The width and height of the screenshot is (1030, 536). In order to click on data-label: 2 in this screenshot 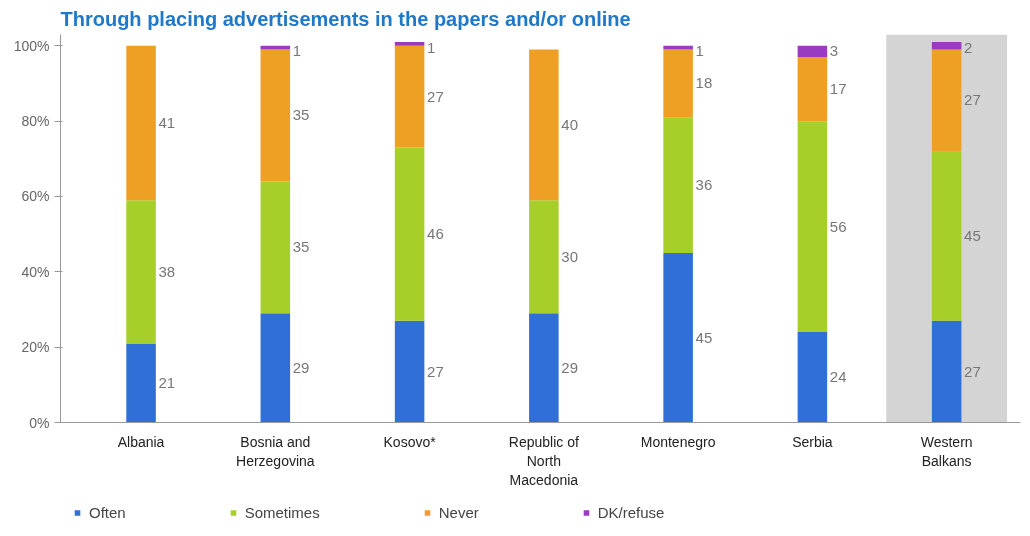, I will do `click(968, 47)`.